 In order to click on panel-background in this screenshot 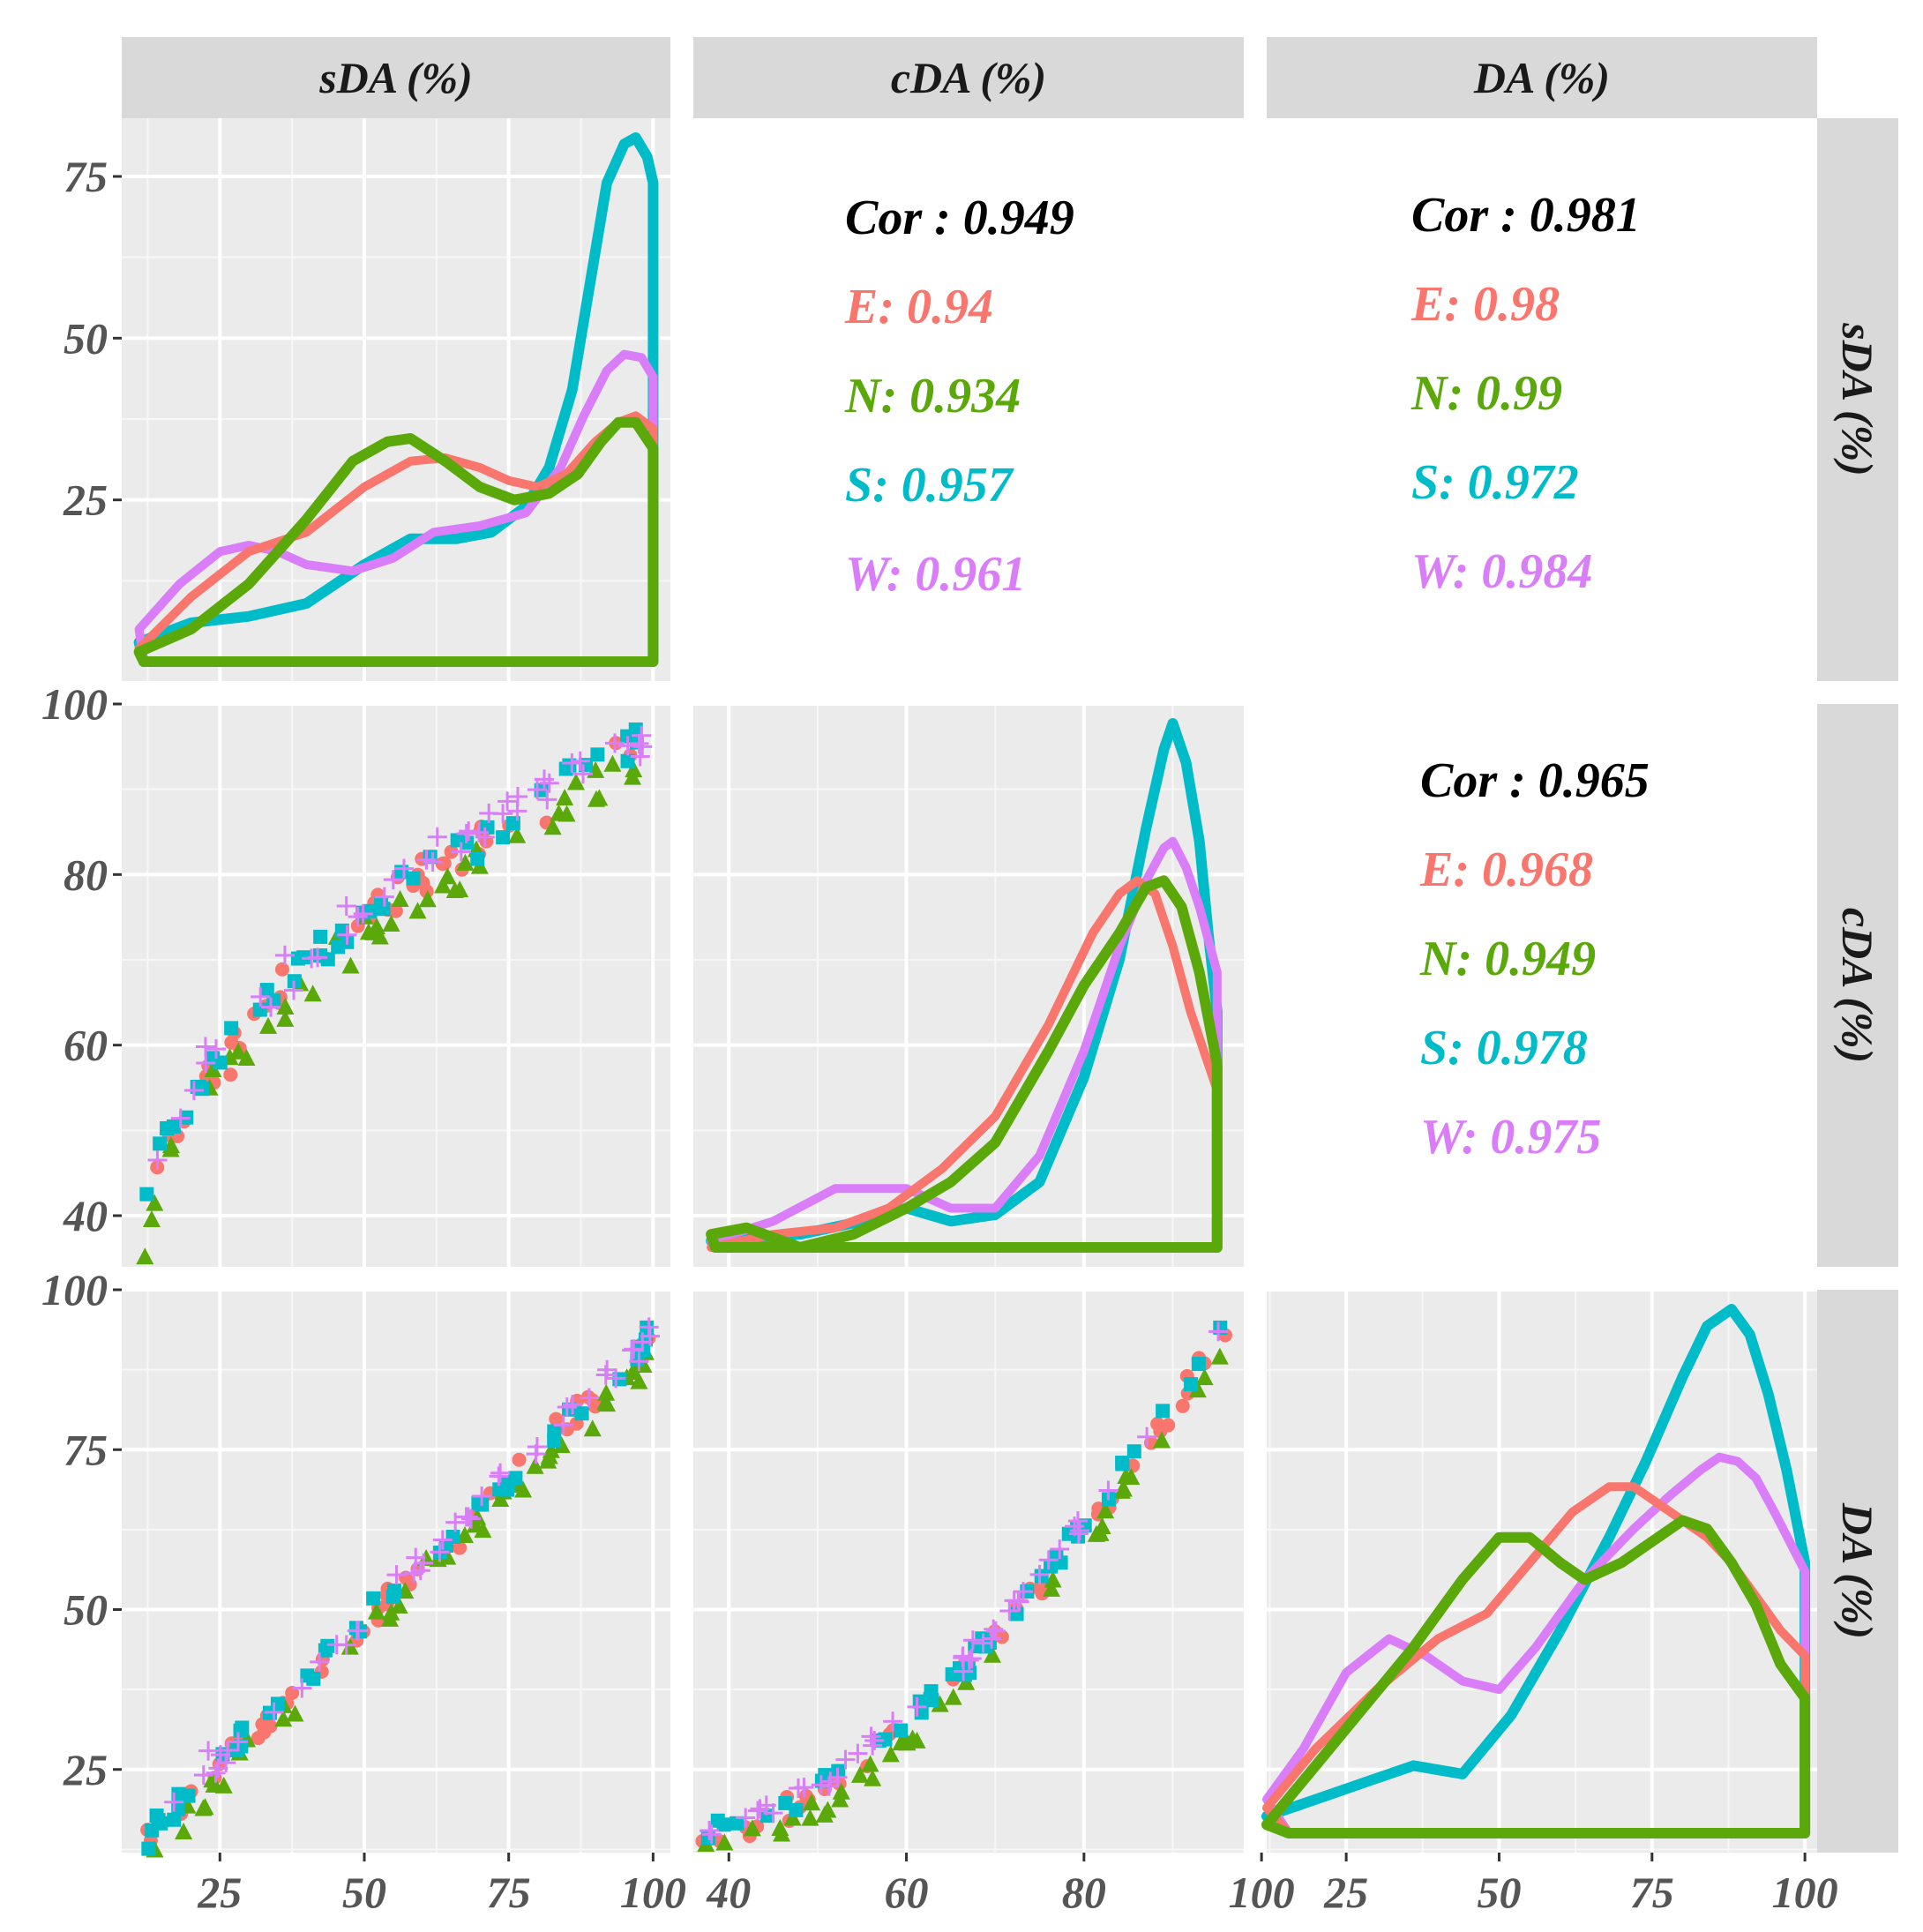, I will do `click(1542, 1572)`.